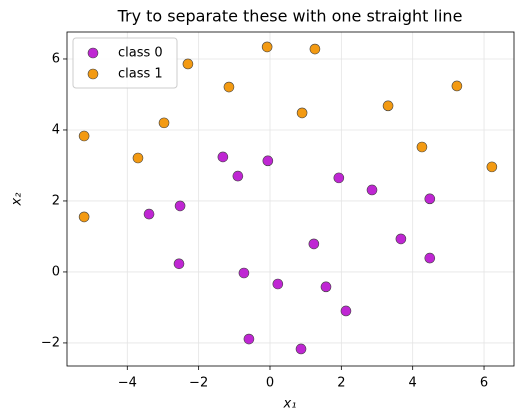 The height and width of the screenshot is (420, 523). I want to click on x-tick-label: 2, so click(341, 383).